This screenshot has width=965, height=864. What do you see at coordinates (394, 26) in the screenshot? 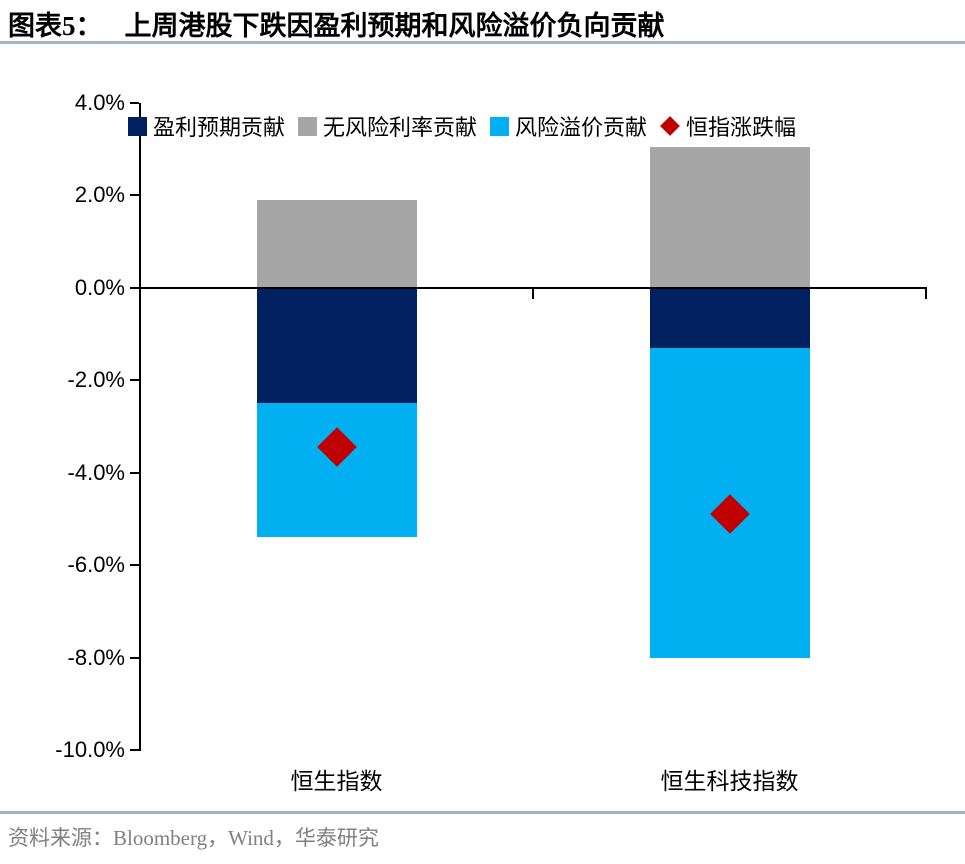
I see `figure-title: 上周港股下跌因盈利预期和风险溢价负向贡献` at bounding box center [394, 26].